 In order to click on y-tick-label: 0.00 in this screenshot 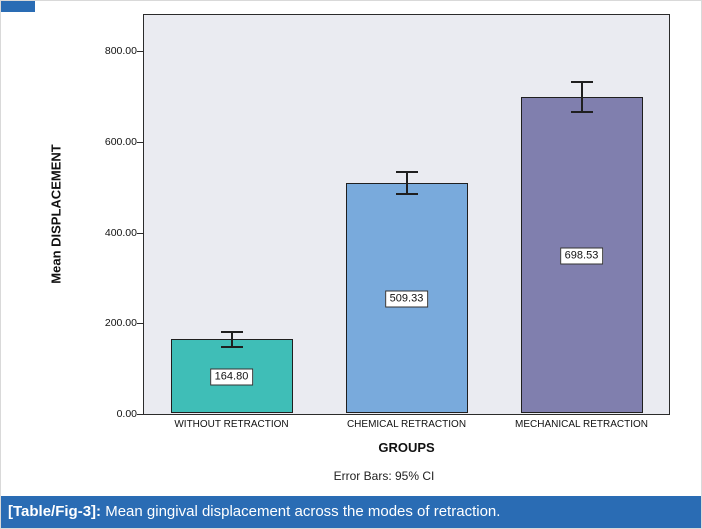, I will do `click(126, 414)`.